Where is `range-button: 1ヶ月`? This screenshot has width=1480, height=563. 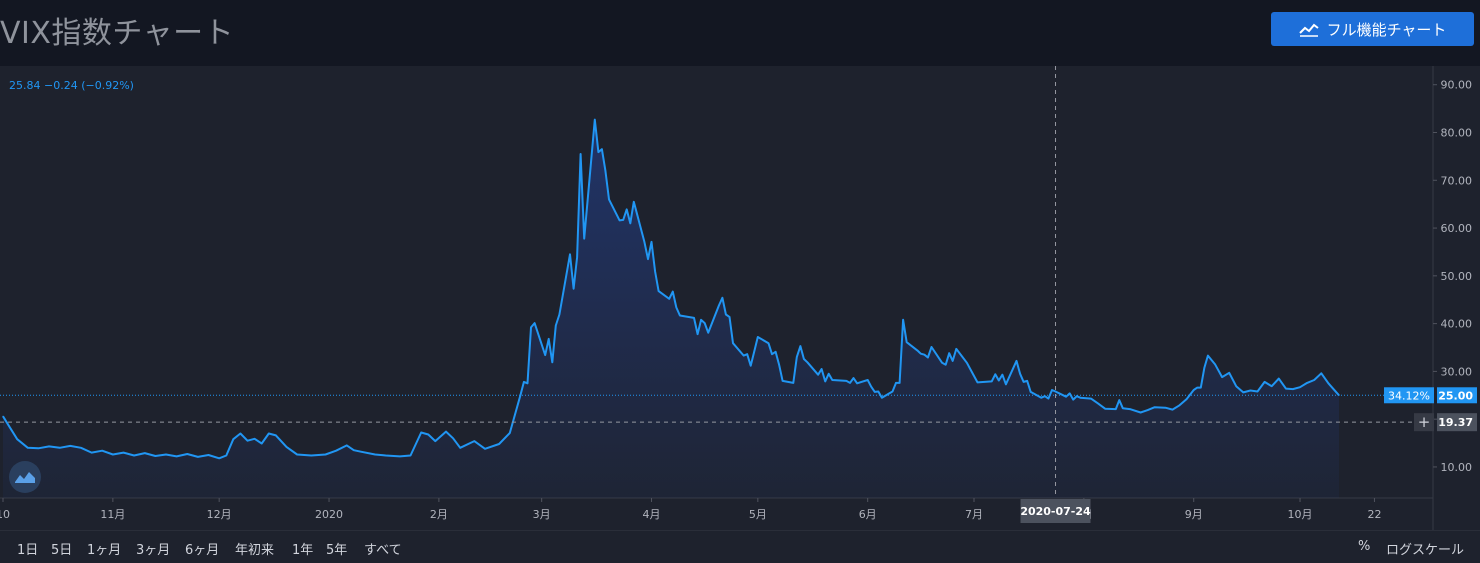
range-button: 1ヶ月 is located at coordinates (104, 550).